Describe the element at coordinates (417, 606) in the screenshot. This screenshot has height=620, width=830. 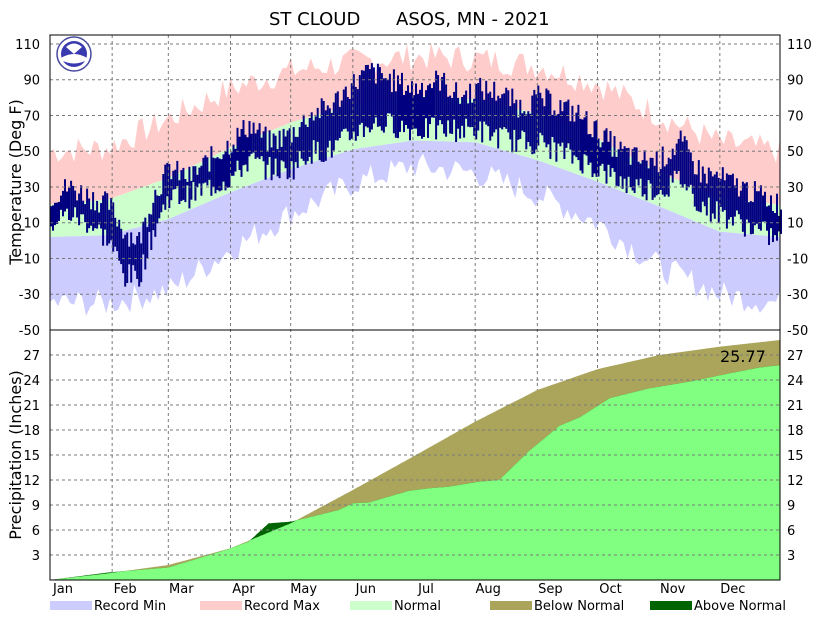
I see `legend-label: Normal` at that location.